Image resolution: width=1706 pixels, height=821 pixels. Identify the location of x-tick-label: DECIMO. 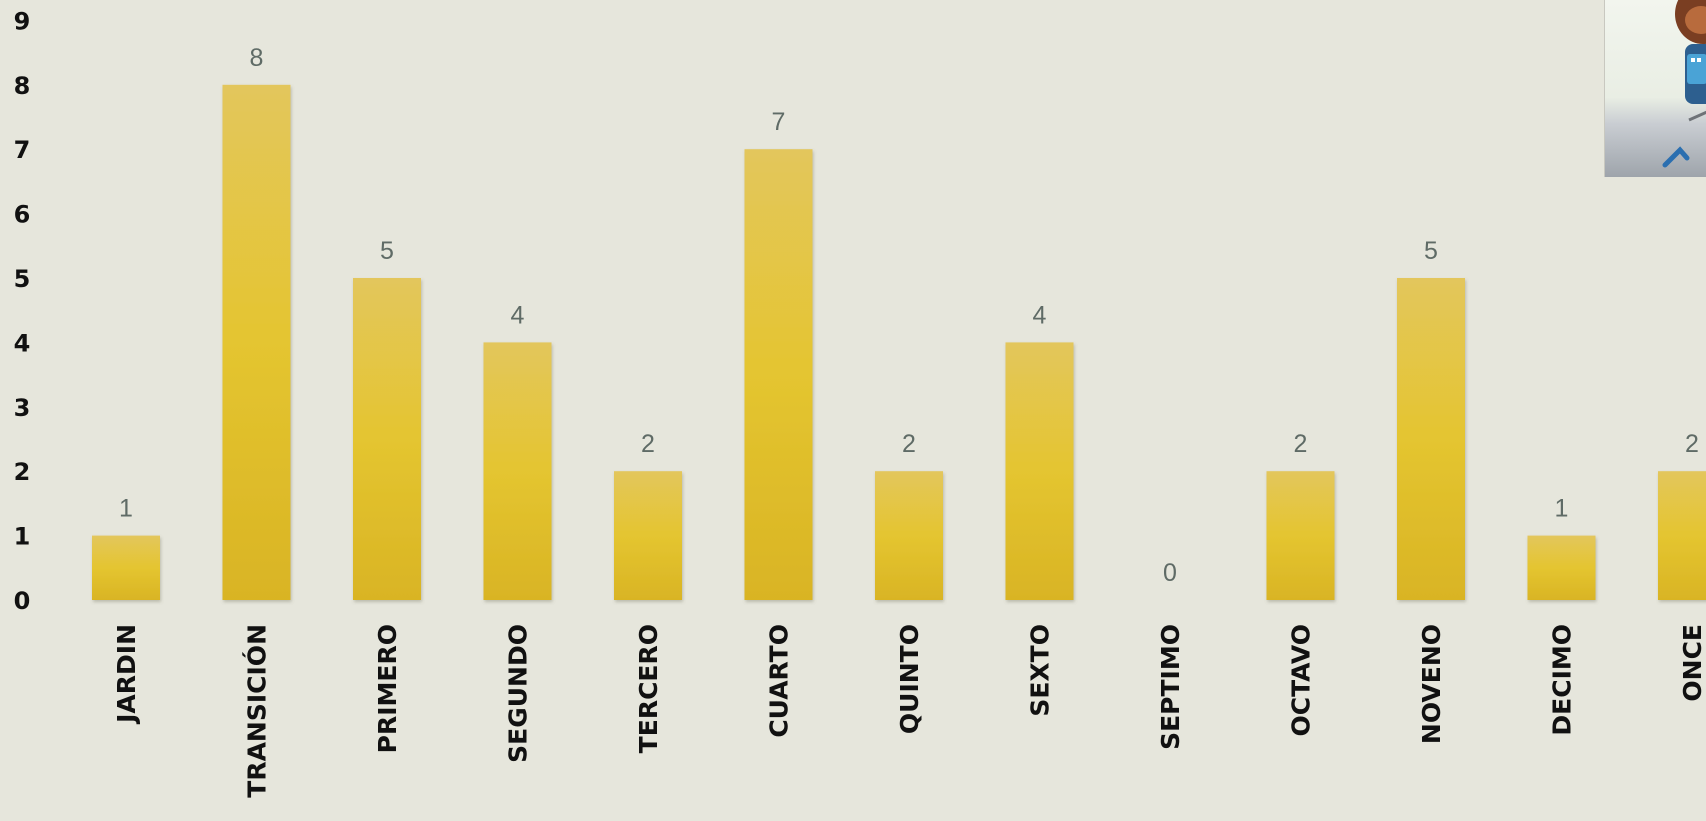
(1562, 680).